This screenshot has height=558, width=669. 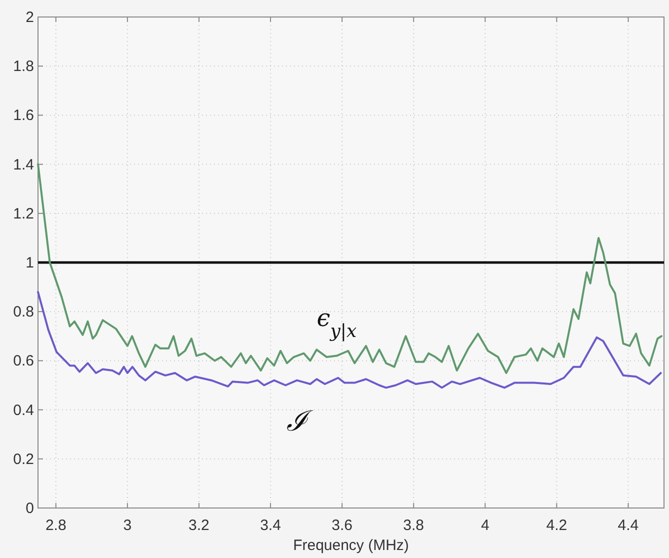 What do you see at coordinates (23, 410) in the screenshot?
I see `y-tick-label: 0.4` at bounding box center [23, 410].